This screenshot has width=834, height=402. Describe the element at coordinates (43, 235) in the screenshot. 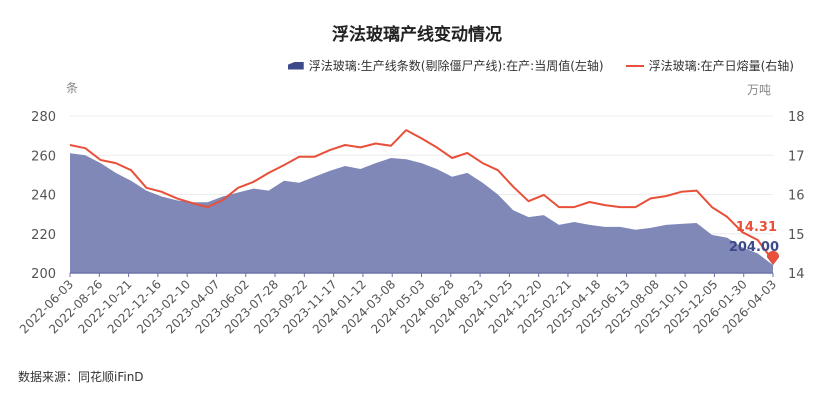

I see `left-tick-label: 220` at that location.